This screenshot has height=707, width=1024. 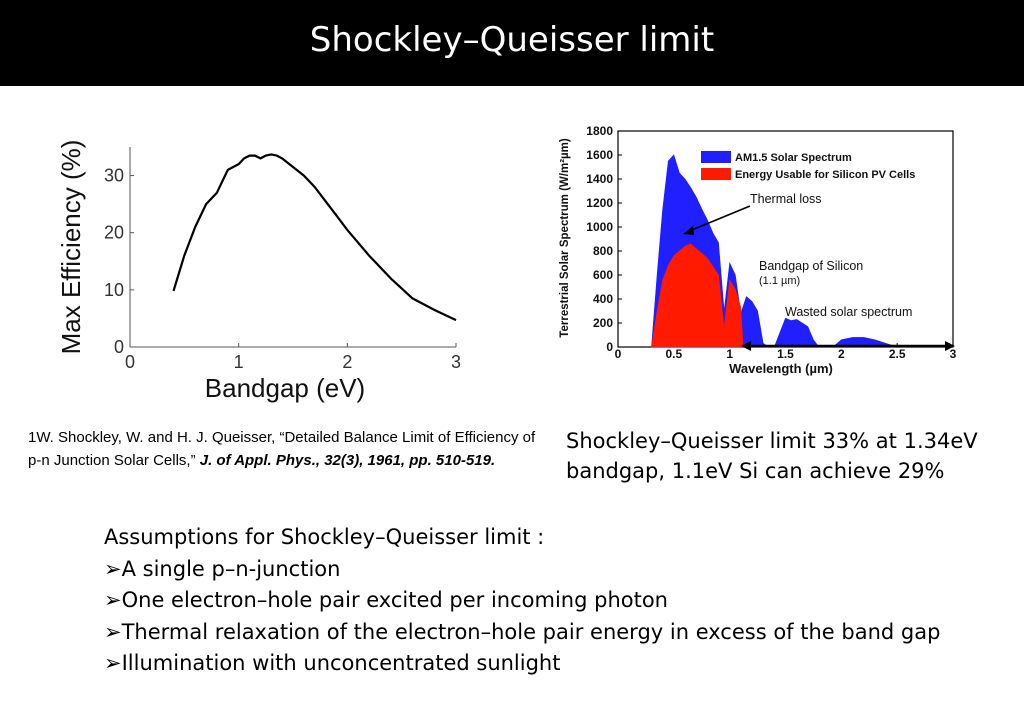 I want to click on x-axis-label: Bandgap (eV), so click(x=285, y=388).